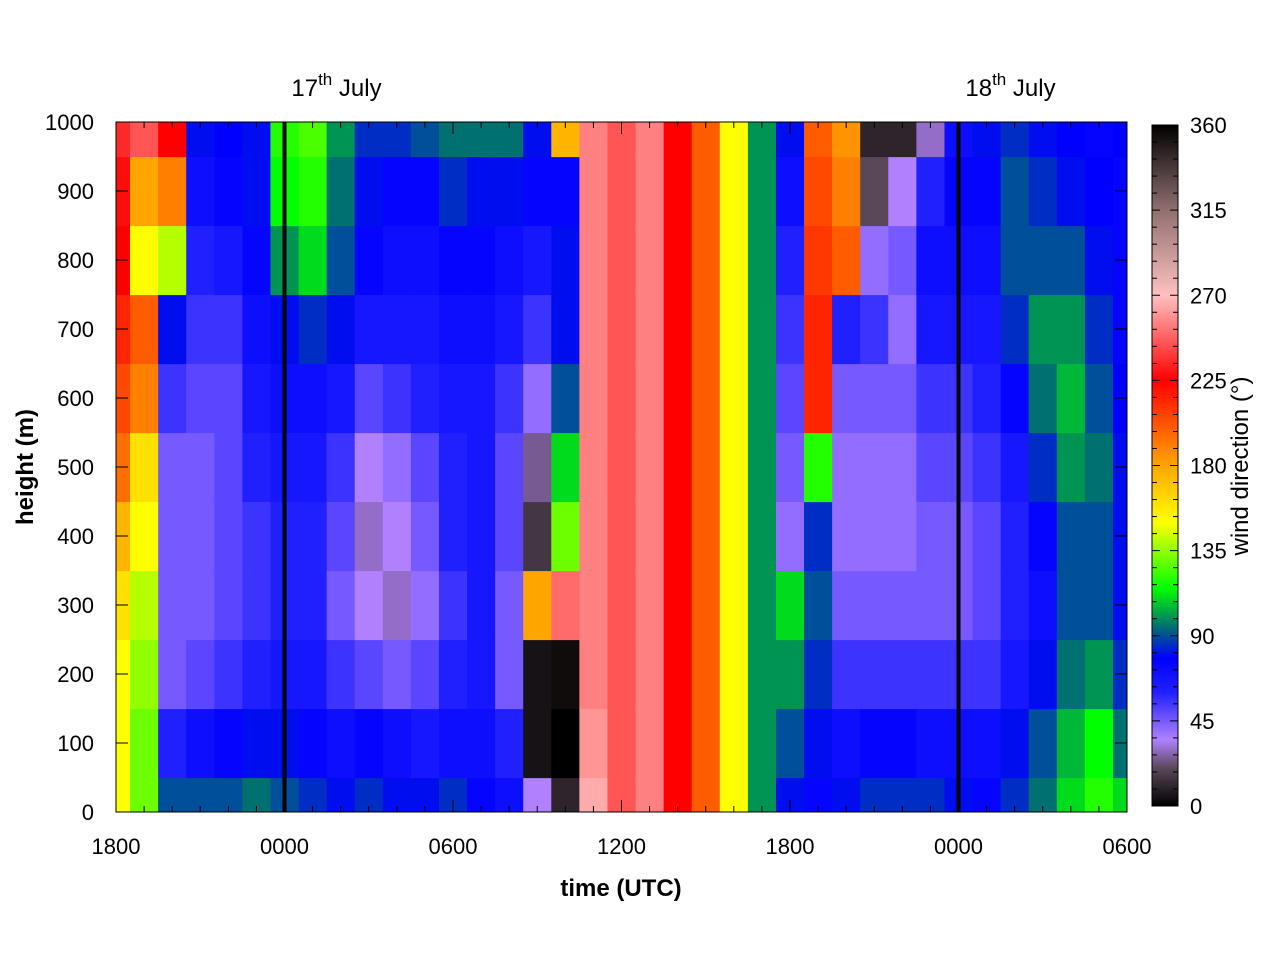 The height and width of the screenshot is (960, 1280). I want to click on y-tick-label: 400, so click(75, 536).